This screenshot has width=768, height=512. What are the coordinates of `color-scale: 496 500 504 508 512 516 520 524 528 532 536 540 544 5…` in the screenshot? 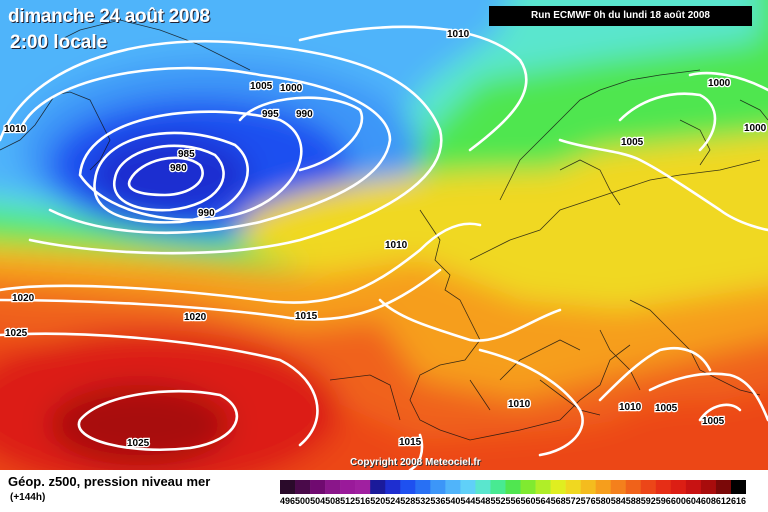 It's located at (513, 493).